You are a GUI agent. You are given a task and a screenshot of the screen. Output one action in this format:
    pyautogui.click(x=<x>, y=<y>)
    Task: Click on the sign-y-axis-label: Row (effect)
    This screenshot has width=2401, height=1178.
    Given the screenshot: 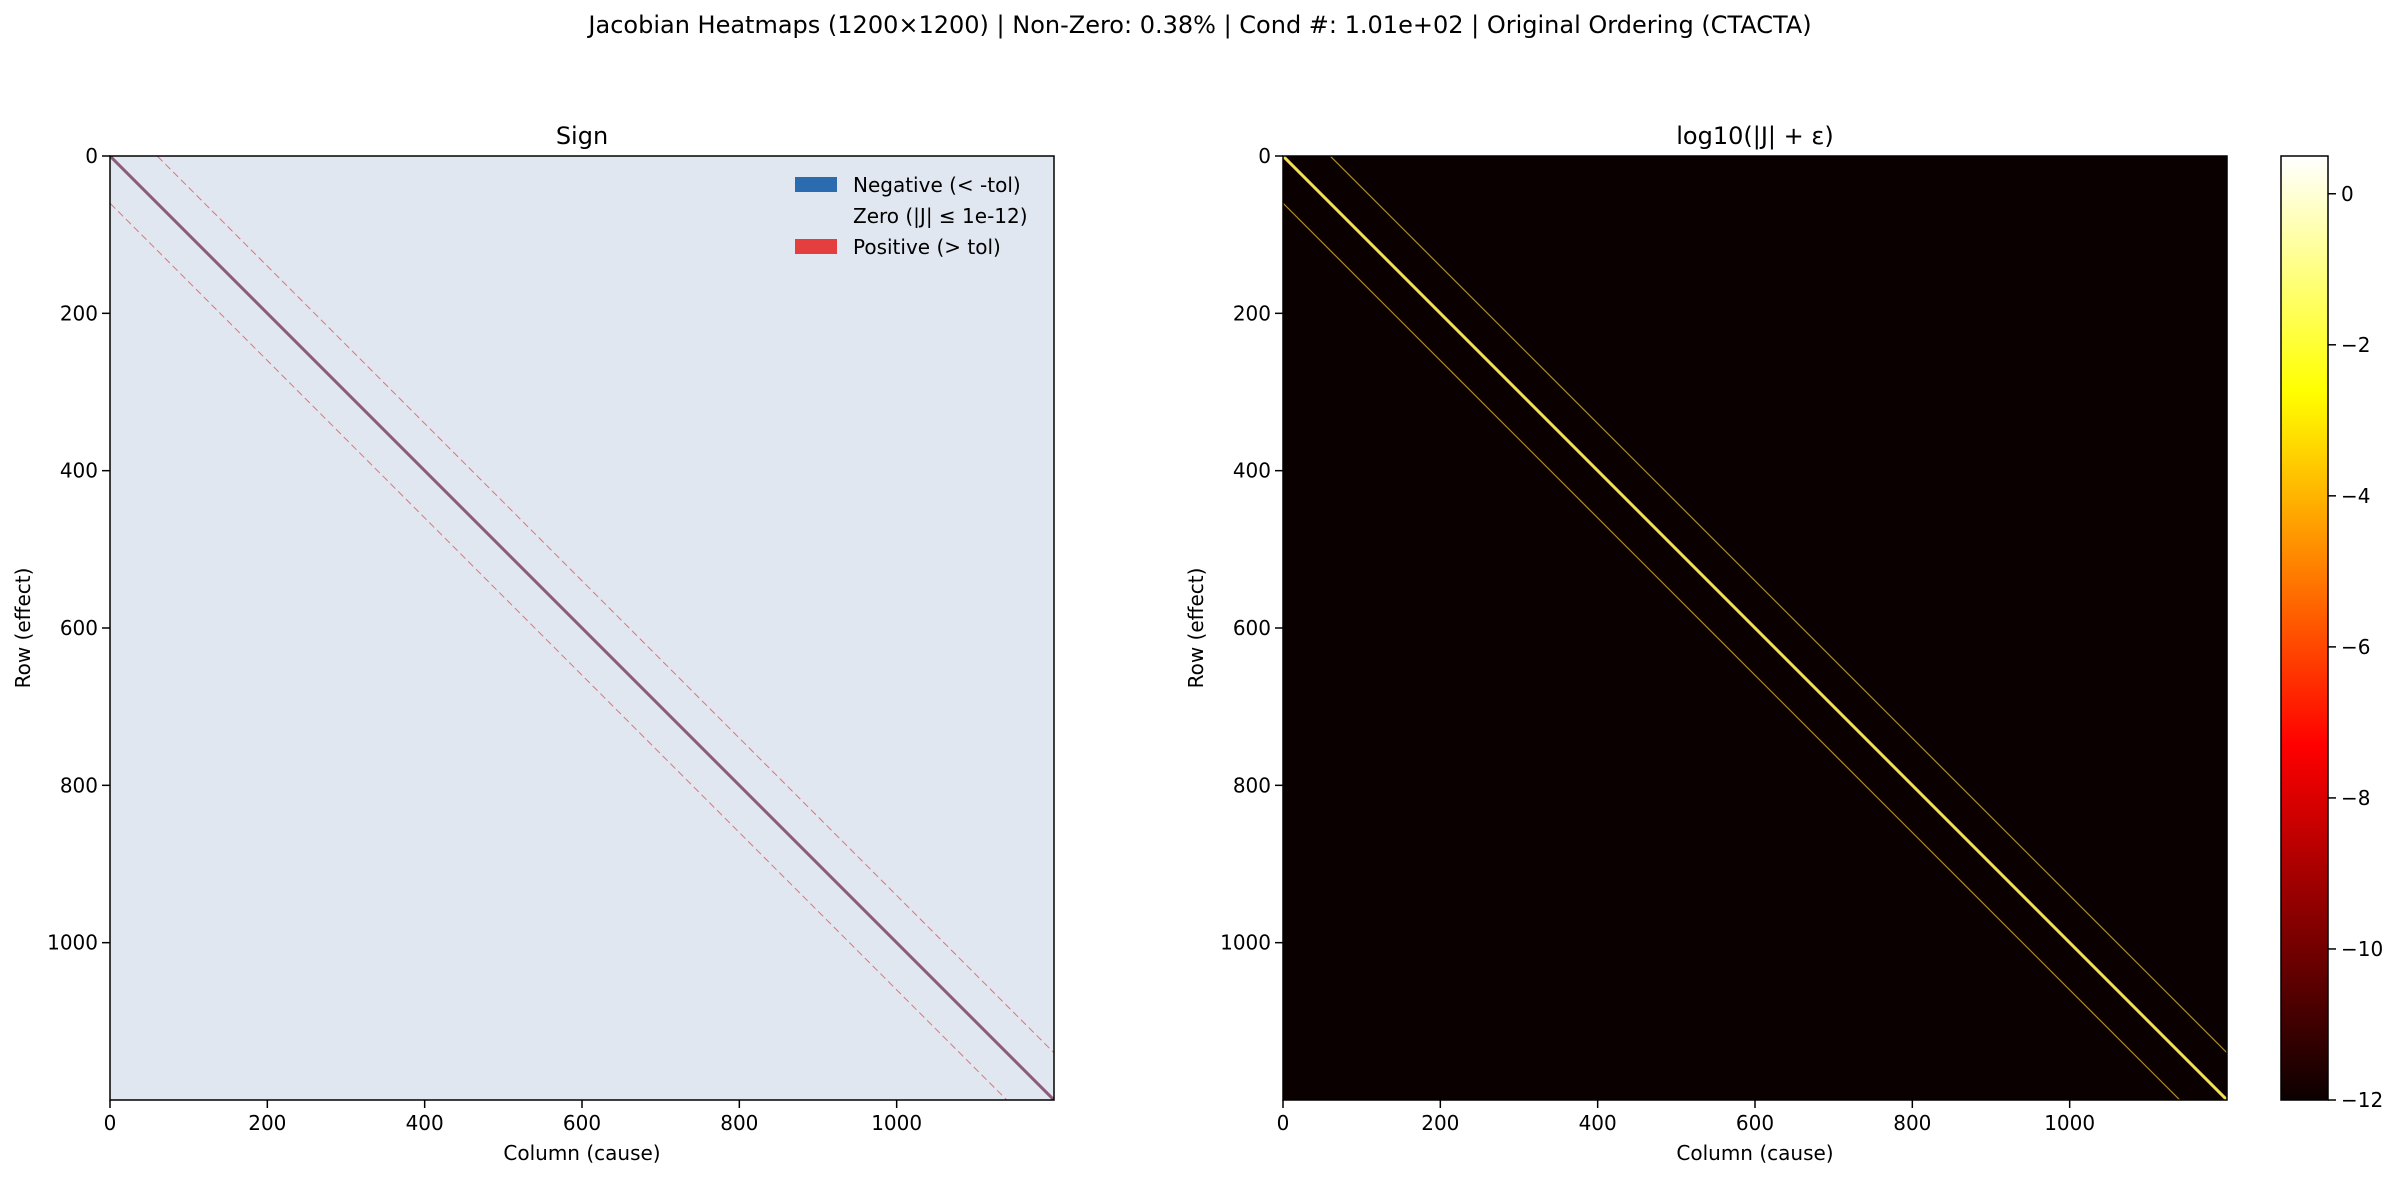 What is the action you would take?
    pyautogui.click(x=23, y=628)
    